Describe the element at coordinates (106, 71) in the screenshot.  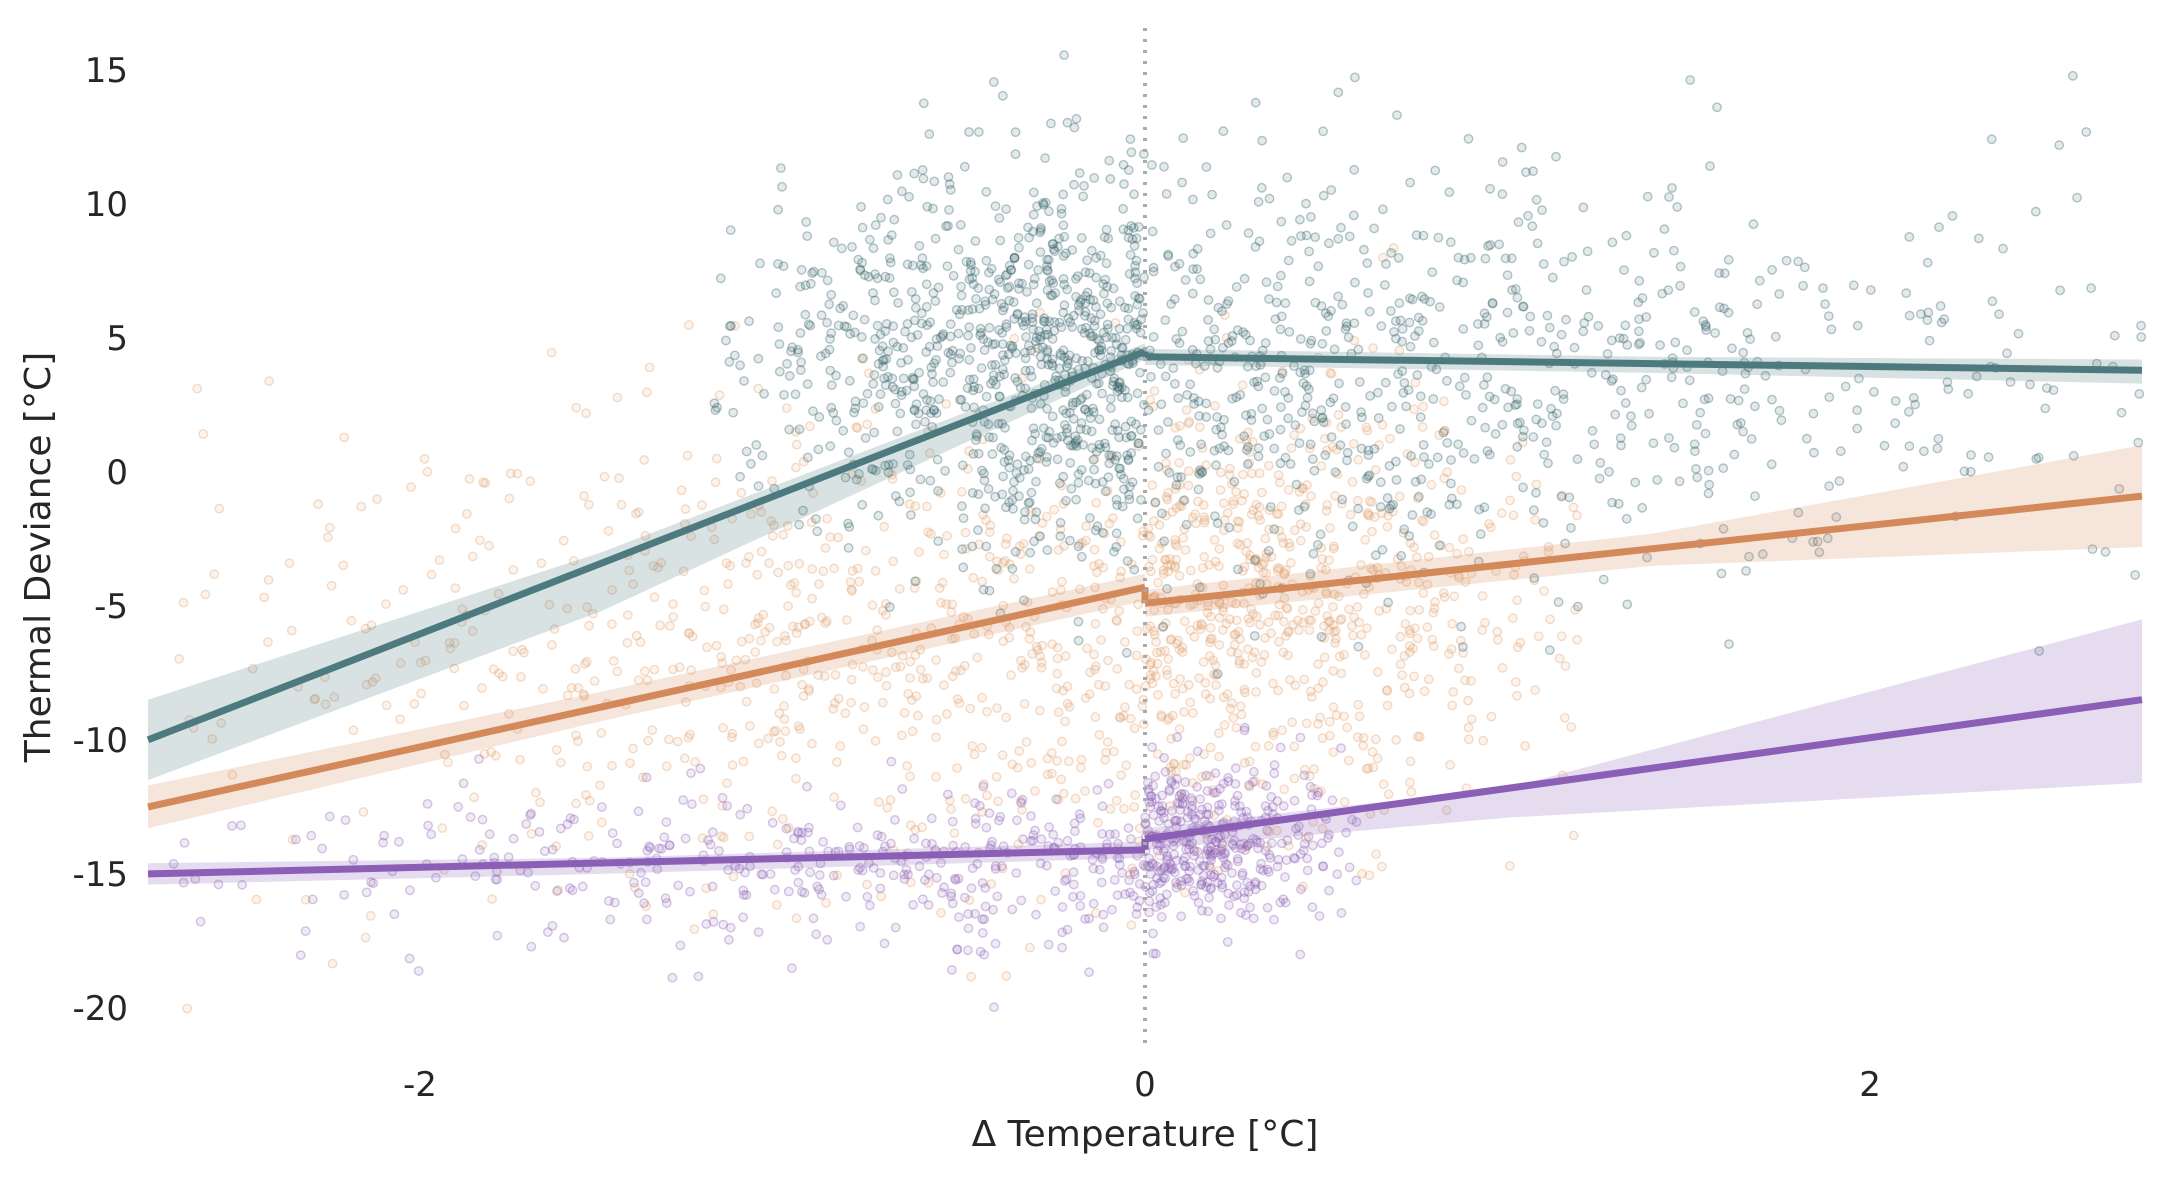
I see `y-tick-label: 15` at that location.